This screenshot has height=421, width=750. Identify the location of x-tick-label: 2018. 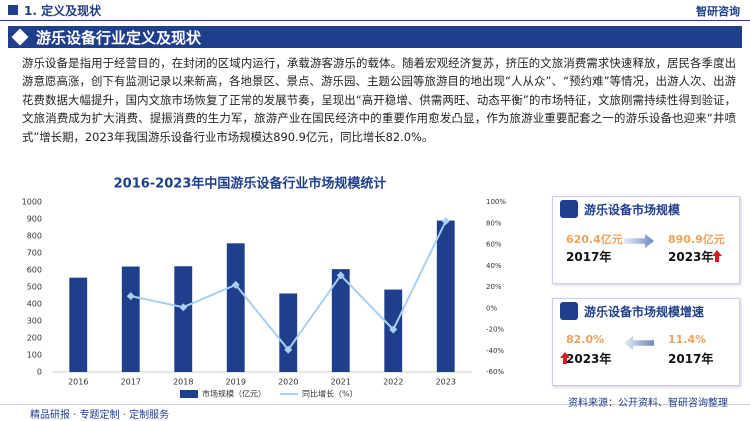
(183, 382).